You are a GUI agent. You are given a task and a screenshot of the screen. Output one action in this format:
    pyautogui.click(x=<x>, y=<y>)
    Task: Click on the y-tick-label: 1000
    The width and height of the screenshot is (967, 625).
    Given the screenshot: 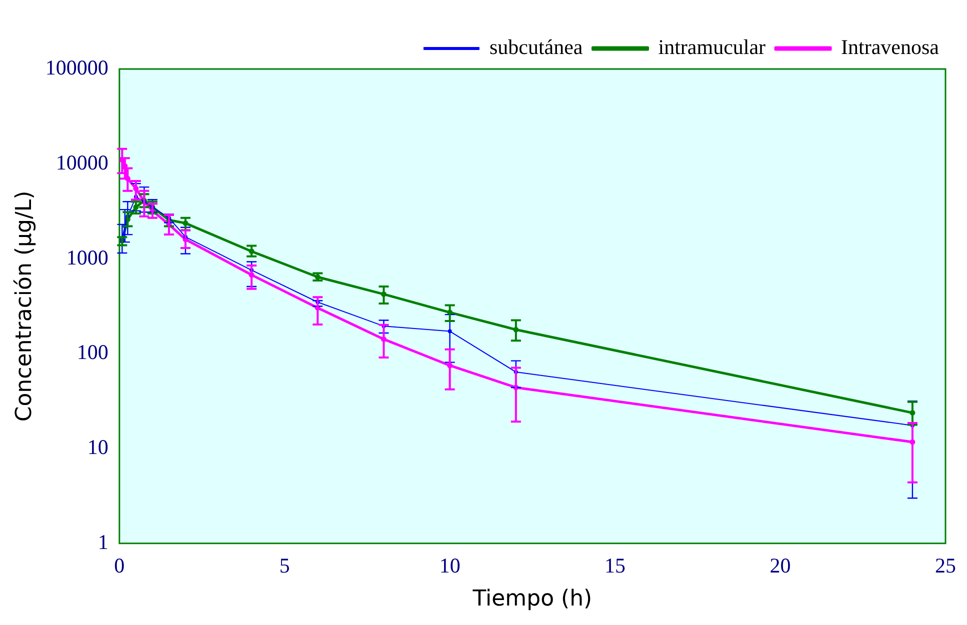 What is the action you would take?
    pyautogui.click(x=87, y=257)
    